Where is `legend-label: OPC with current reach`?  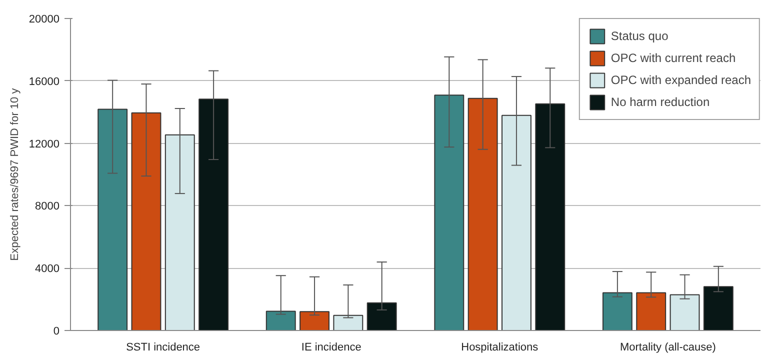
legend-label: OPC with current reach is located at coordinates (673, 58).